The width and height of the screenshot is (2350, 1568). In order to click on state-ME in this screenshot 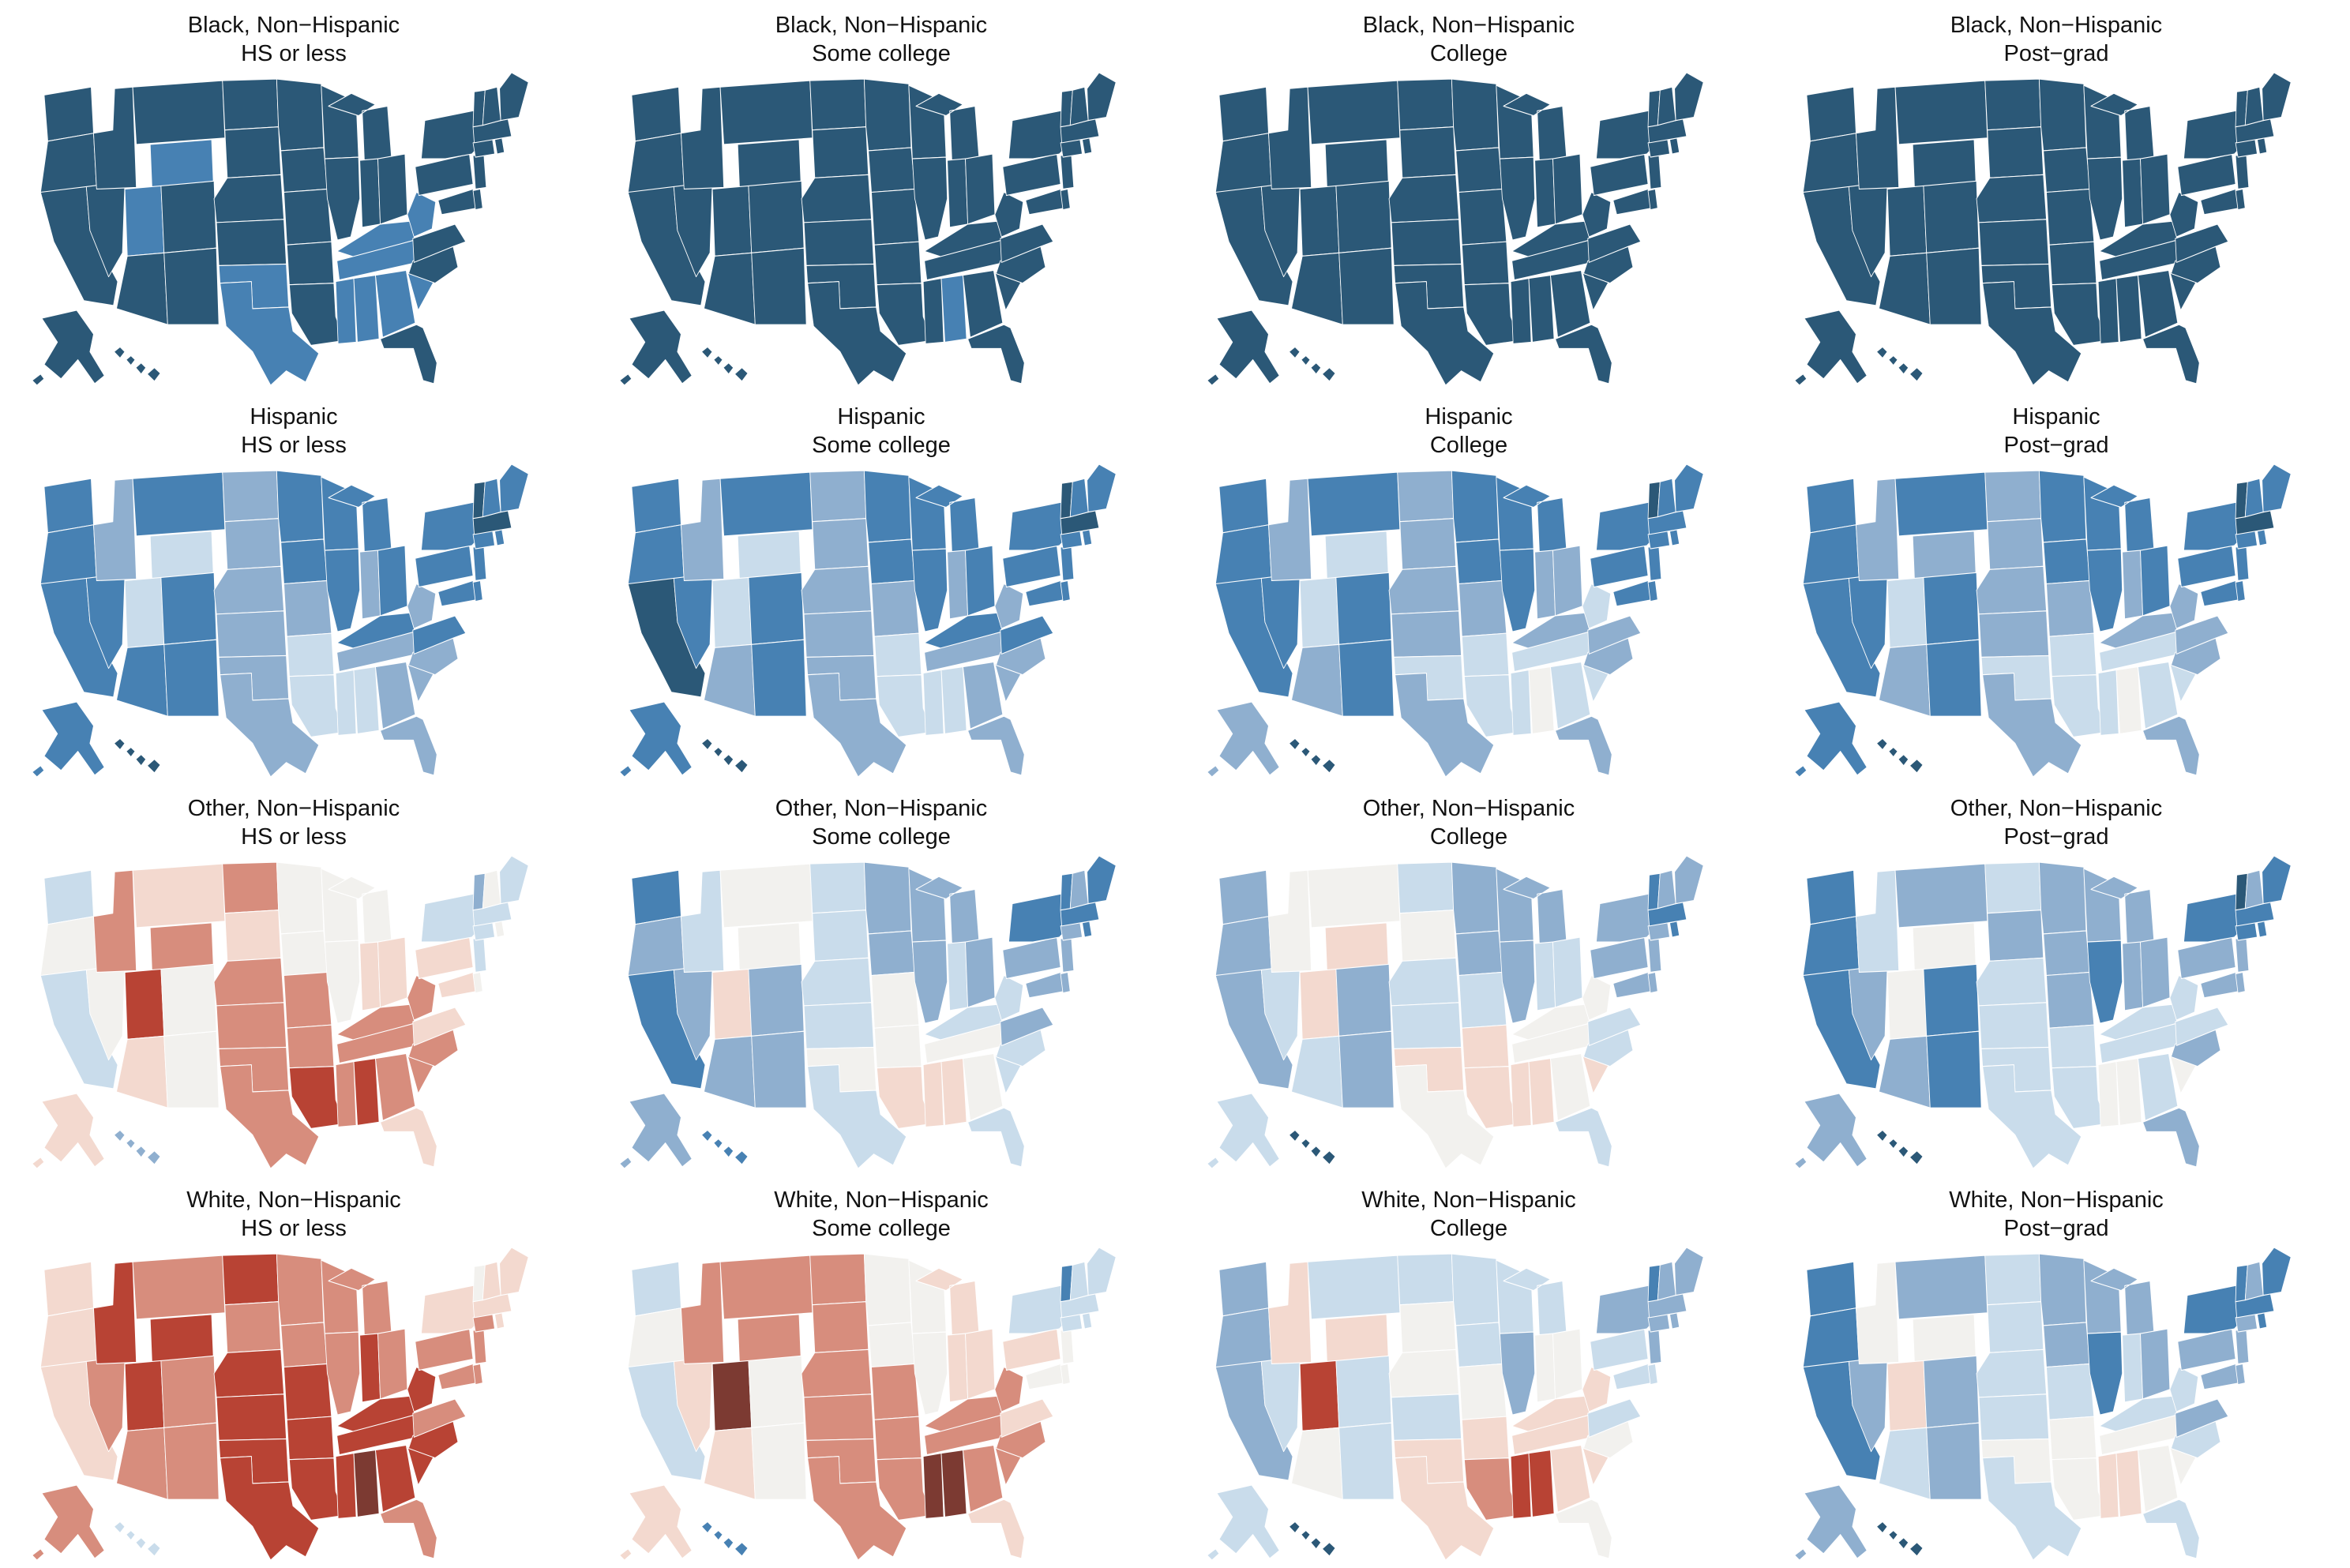, I will do `click(514, 97)`.